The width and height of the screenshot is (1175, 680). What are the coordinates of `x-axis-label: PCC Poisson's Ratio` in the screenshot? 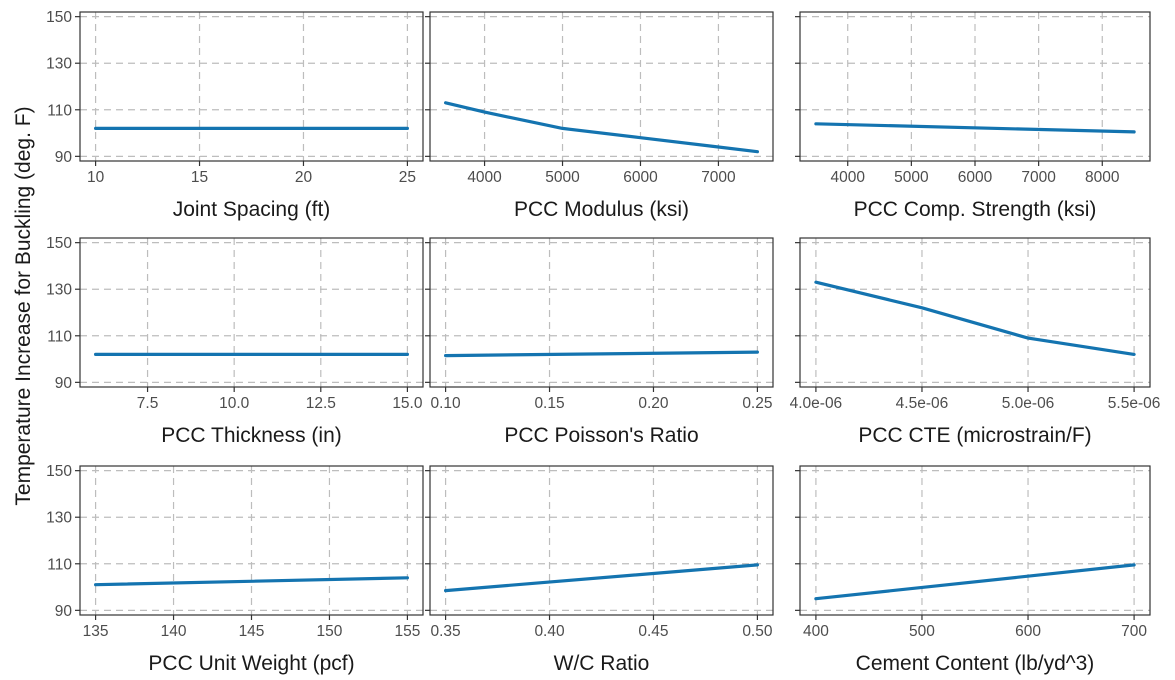 It's located at (601, 435).